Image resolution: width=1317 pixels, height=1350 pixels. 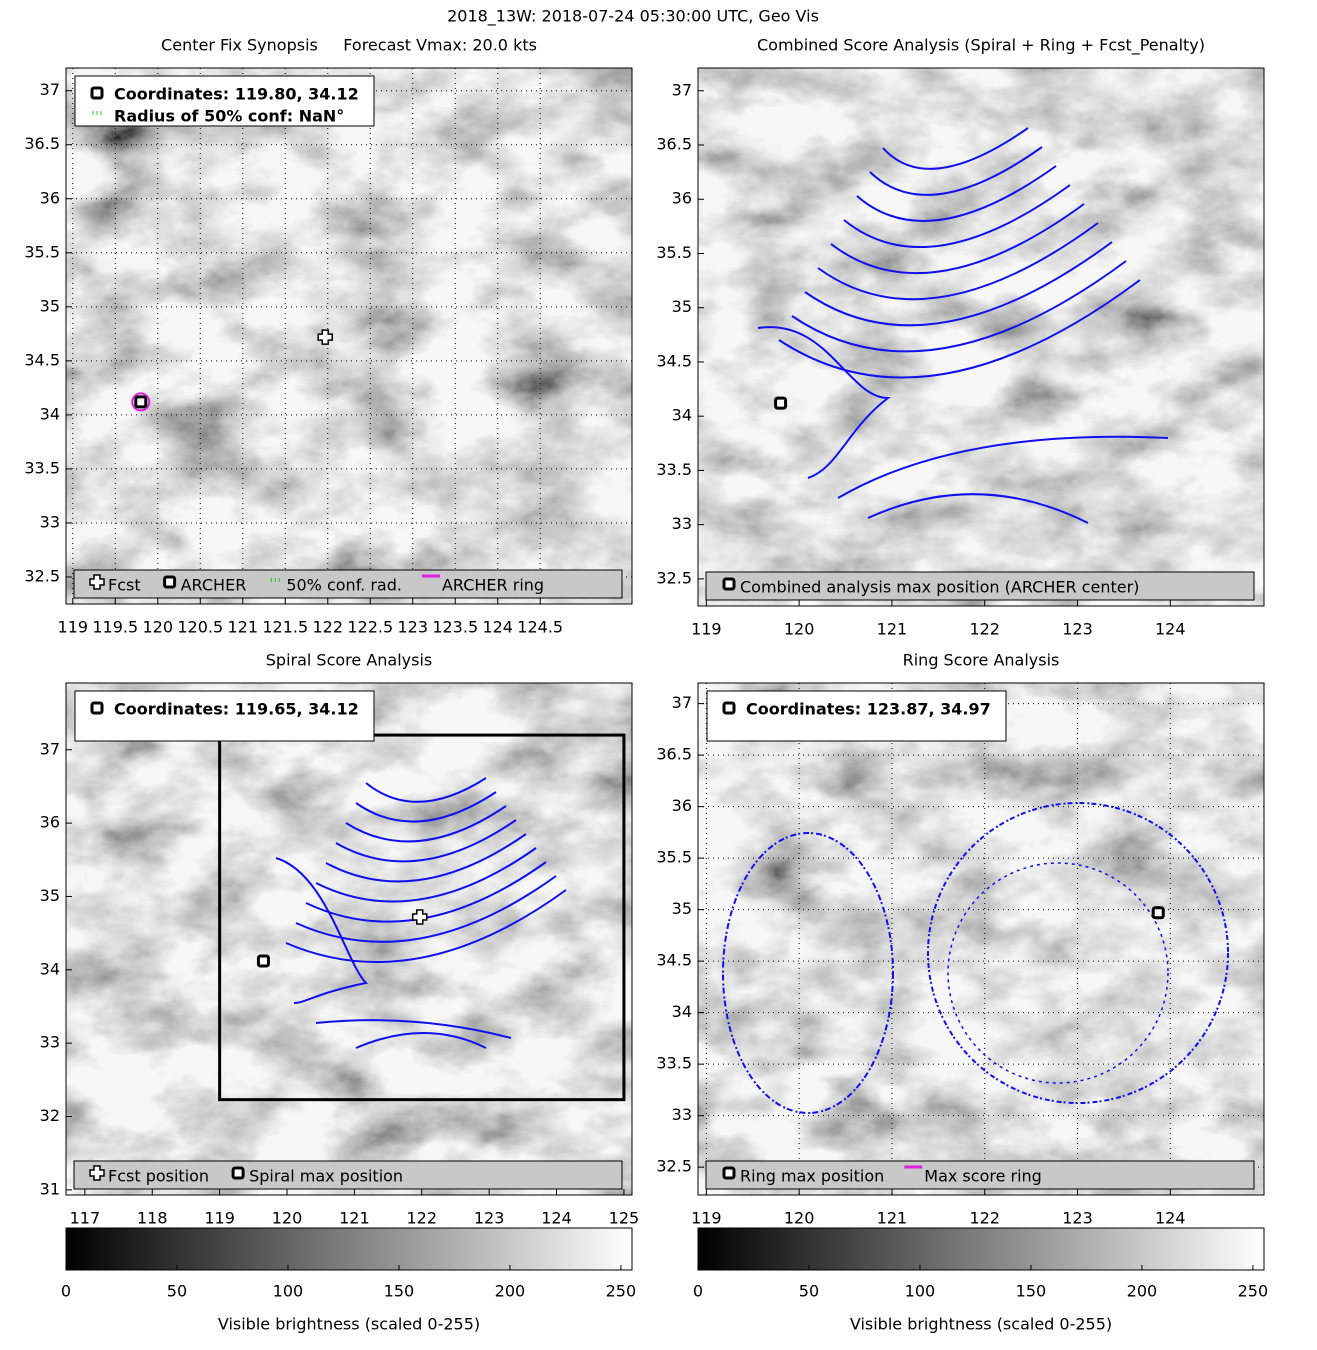 What do you see at coordinates (177, 1291) in the screenshot?
I see `colorbar-tick-label: 50` at bounding box center [177, 1291].